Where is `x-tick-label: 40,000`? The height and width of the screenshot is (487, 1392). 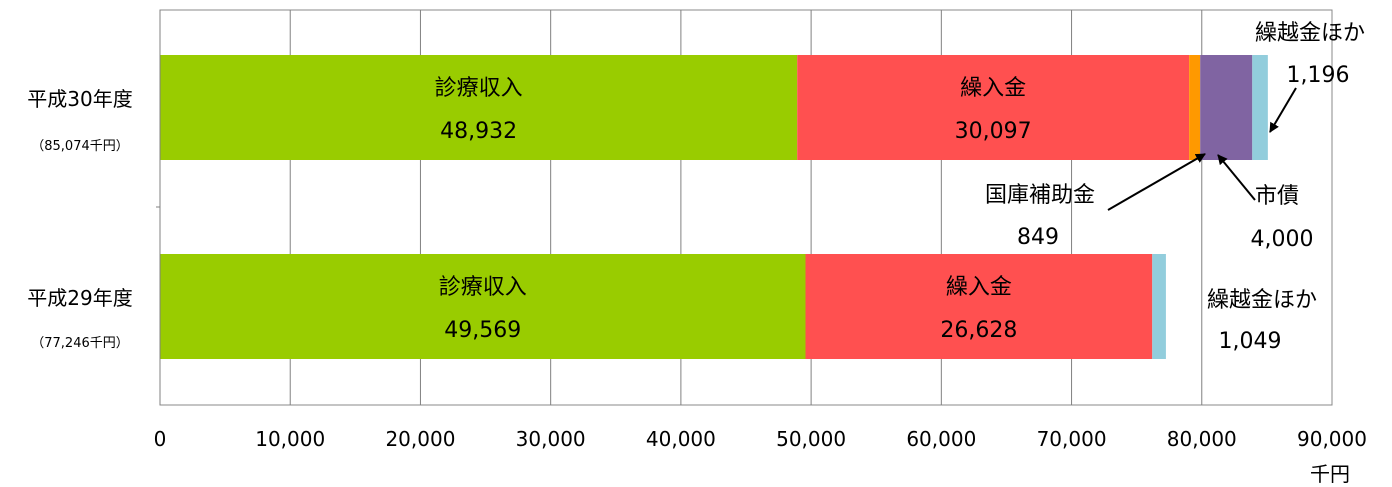 x-tick-label: 40,000 is located at coordinates (681, 439).